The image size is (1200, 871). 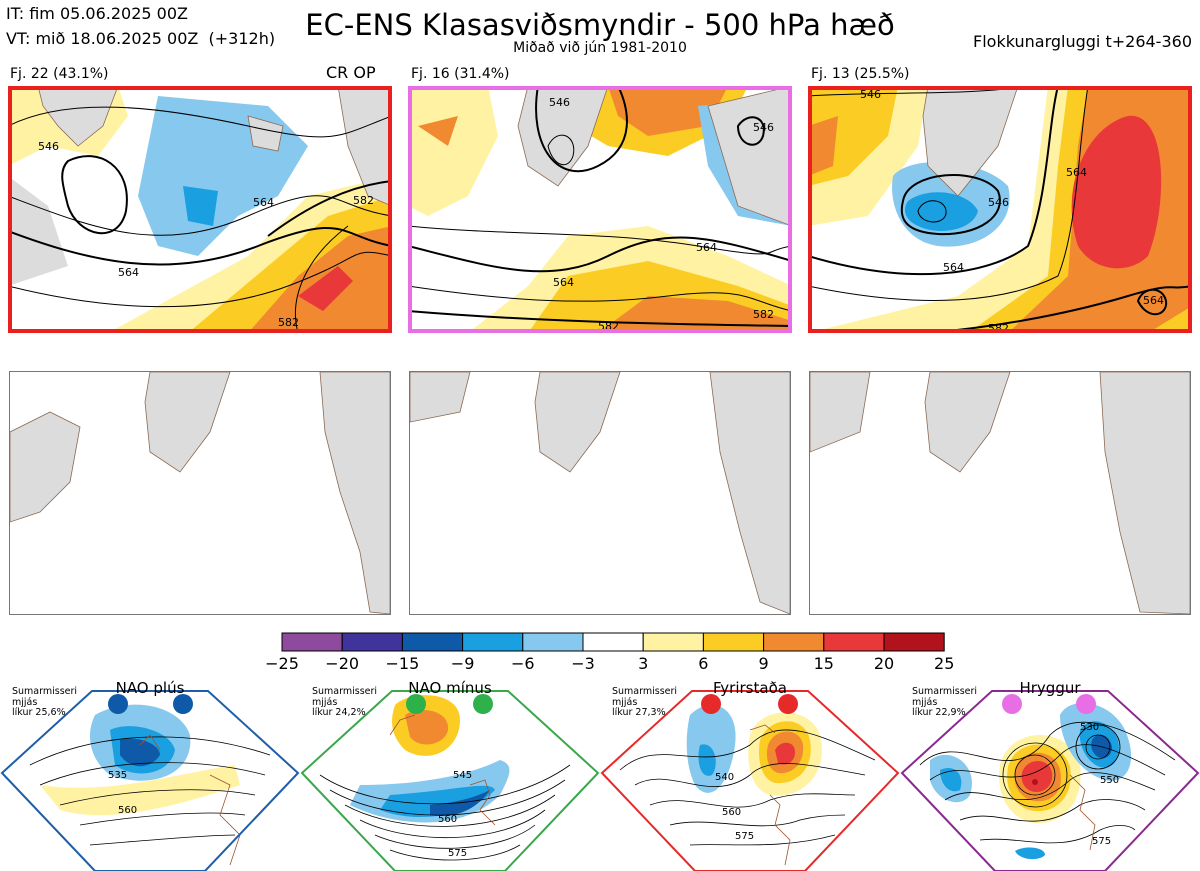 What do you see at coordinates (463, 775) in the screenshot?
I see `contour-label: 545` at bounding box center [463, 775].